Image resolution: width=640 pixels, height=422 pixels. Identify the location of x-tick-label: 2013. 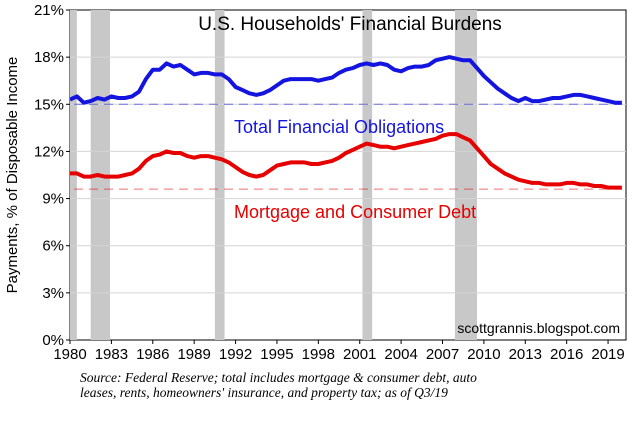
(525, 354).